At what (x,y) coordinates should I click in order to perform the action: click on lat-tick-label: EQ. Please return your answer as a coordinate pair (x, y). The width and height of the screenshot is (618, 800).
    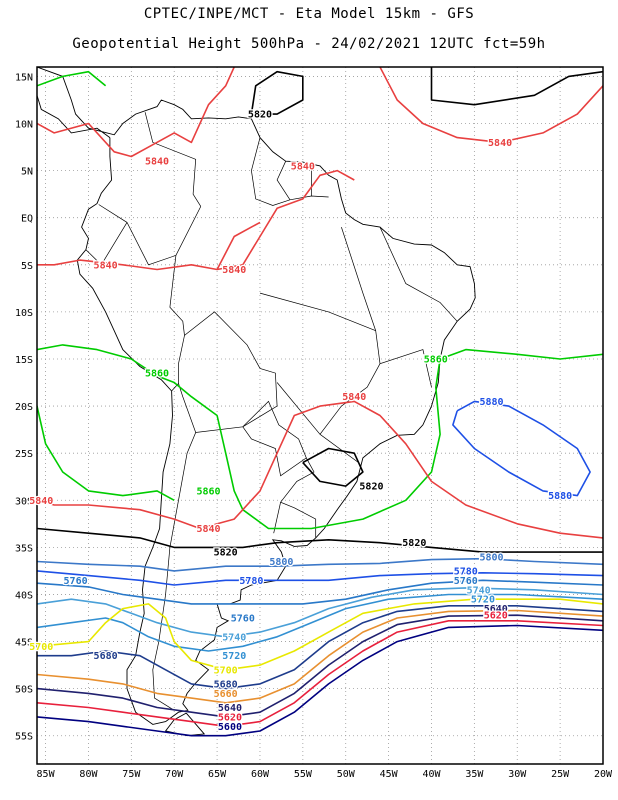
    Looking at the image, I should click on (27, 219).